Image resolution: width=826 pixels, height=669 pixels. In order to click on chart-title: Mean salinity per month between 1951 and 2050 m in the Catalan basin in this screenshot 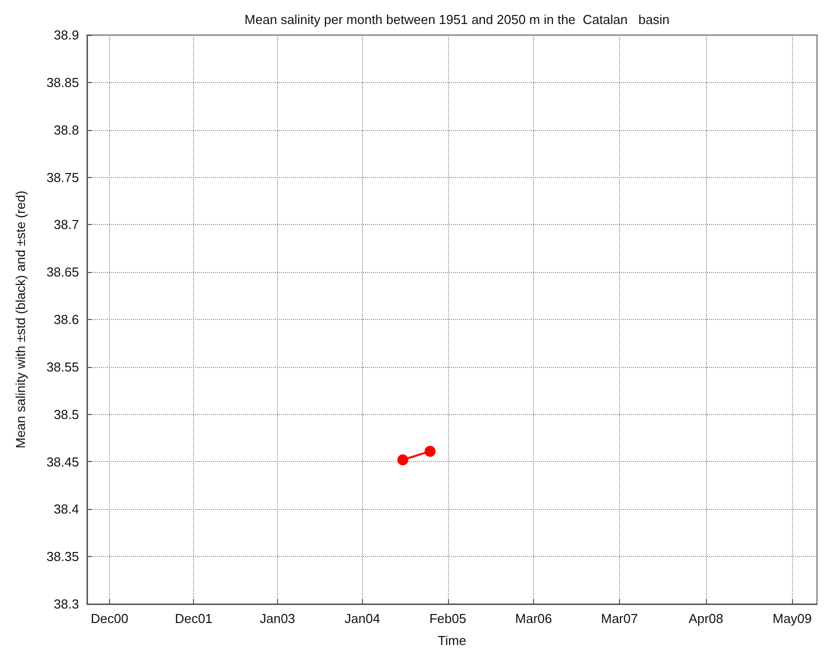, I will do `click(457, 19)`.